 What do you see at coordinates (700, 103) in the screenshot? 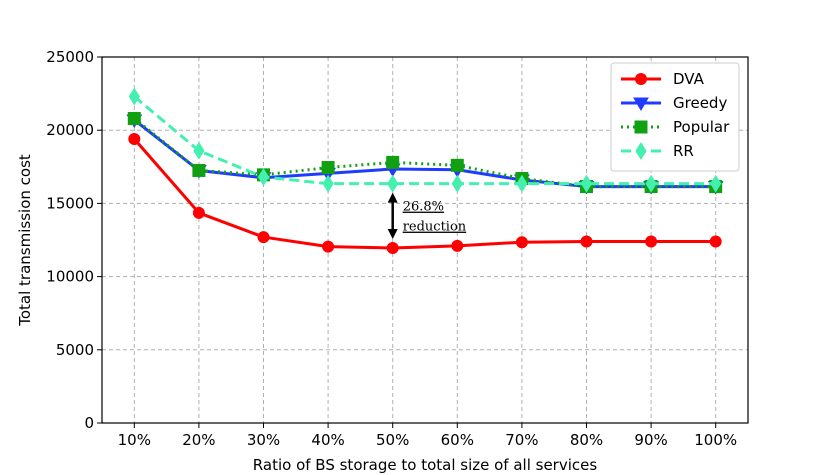
I see `legend-label-greedy: Greedy` at bounding box center [700, 103].